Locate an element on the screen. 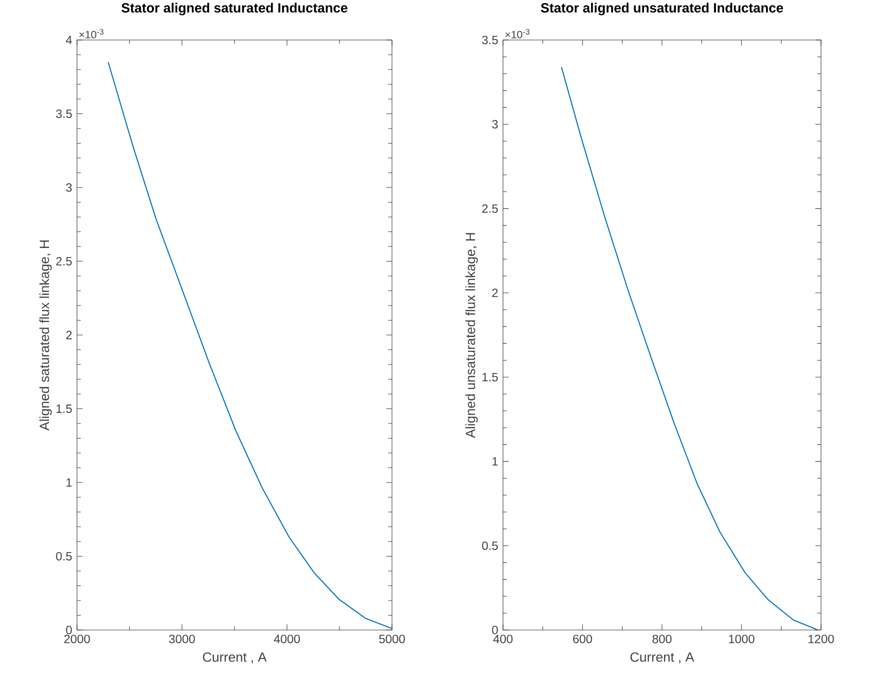 The height and width of the screenshot is (697, 873). x-tick-label: 1000 is located at coordinates (741, 639).